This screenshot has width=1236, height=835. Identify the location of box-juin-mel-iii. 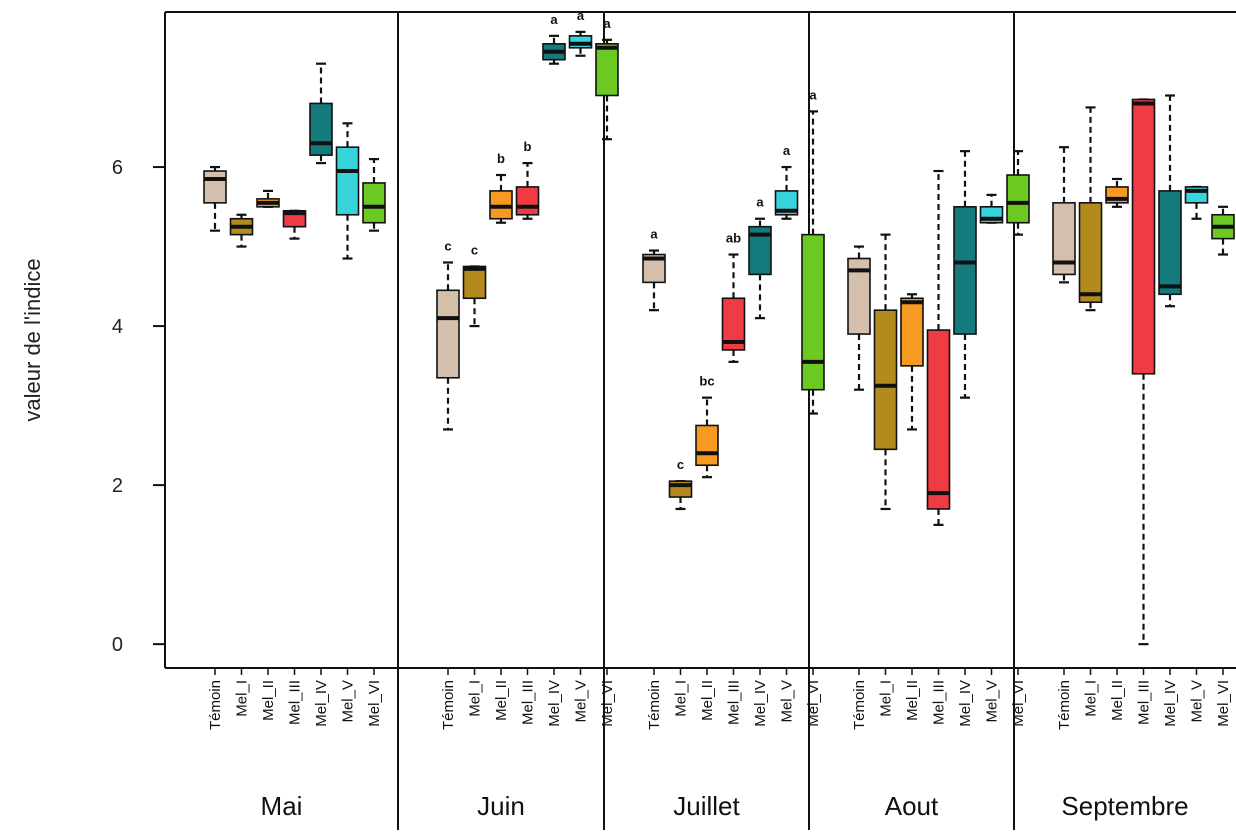
(527, 190).